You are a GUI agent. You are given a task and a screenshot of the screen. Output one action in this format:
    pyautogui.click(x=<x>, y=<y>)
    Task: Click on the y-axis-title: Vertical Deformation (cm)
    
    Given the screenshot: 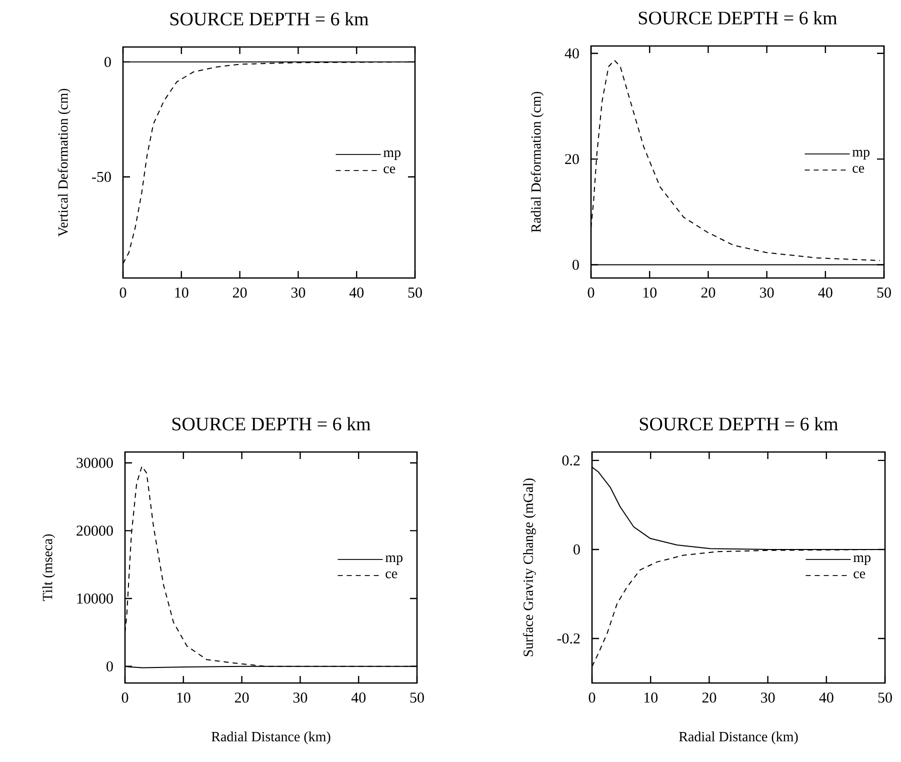 What is the action you would take?
    pyautogui.click(x=64, y=162)
    